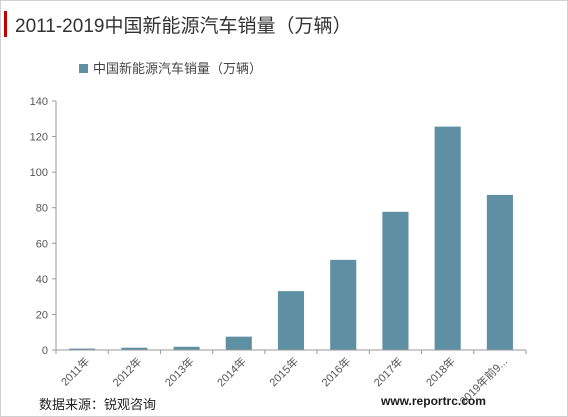 The image size is (568, 417). What do you see at coordinates (42, 209) in the screenshot?
I see `y-tick-label: 80` at bounding box center [42, 209].